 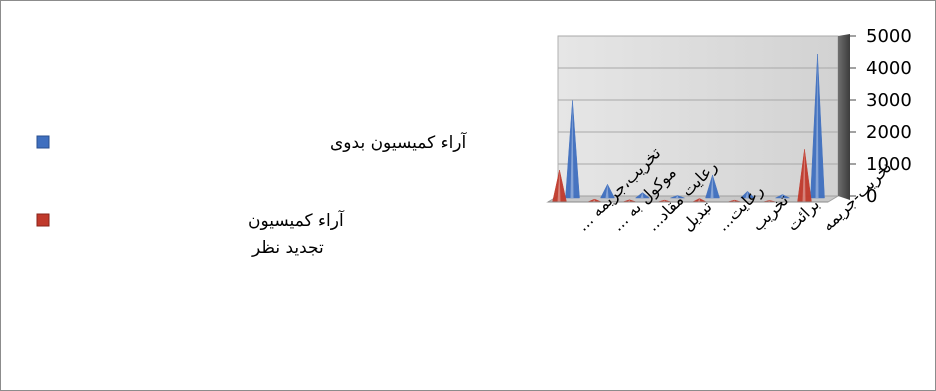 What do you see at coordinates (399, 142) in the screenshot?
I see `legend-label-primary: آراء کمیسیون بدوی` at bounding box center [399, 142].